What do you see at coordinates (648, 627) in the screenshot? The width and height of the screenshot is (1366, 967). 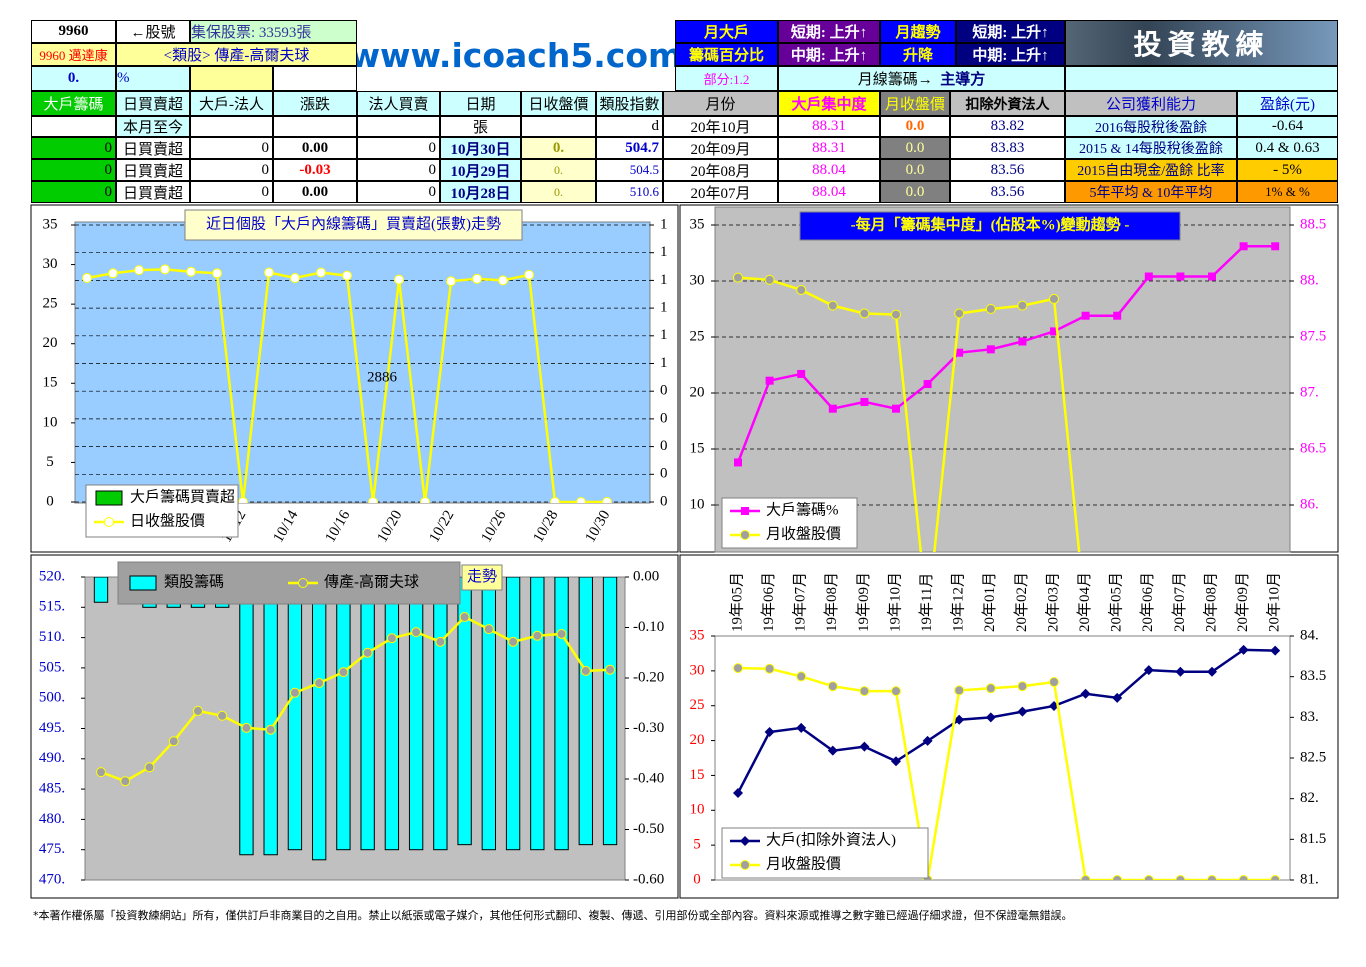 I see `y2-tick-label: -0.10` at bounding box center [648, 627].